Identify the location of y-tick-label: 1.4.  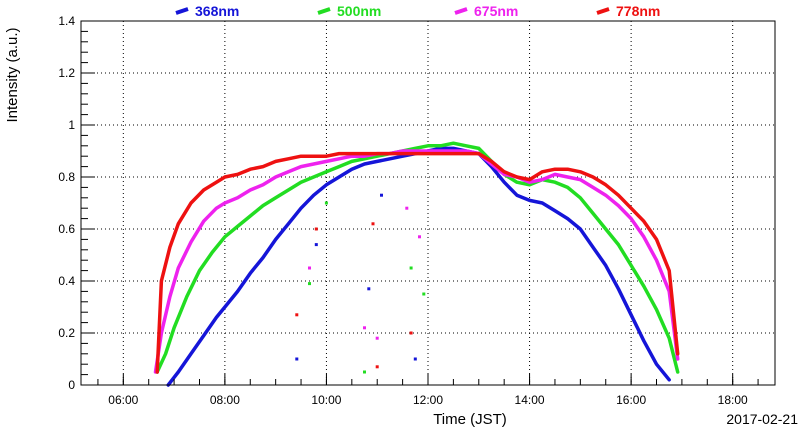
(66, 21).